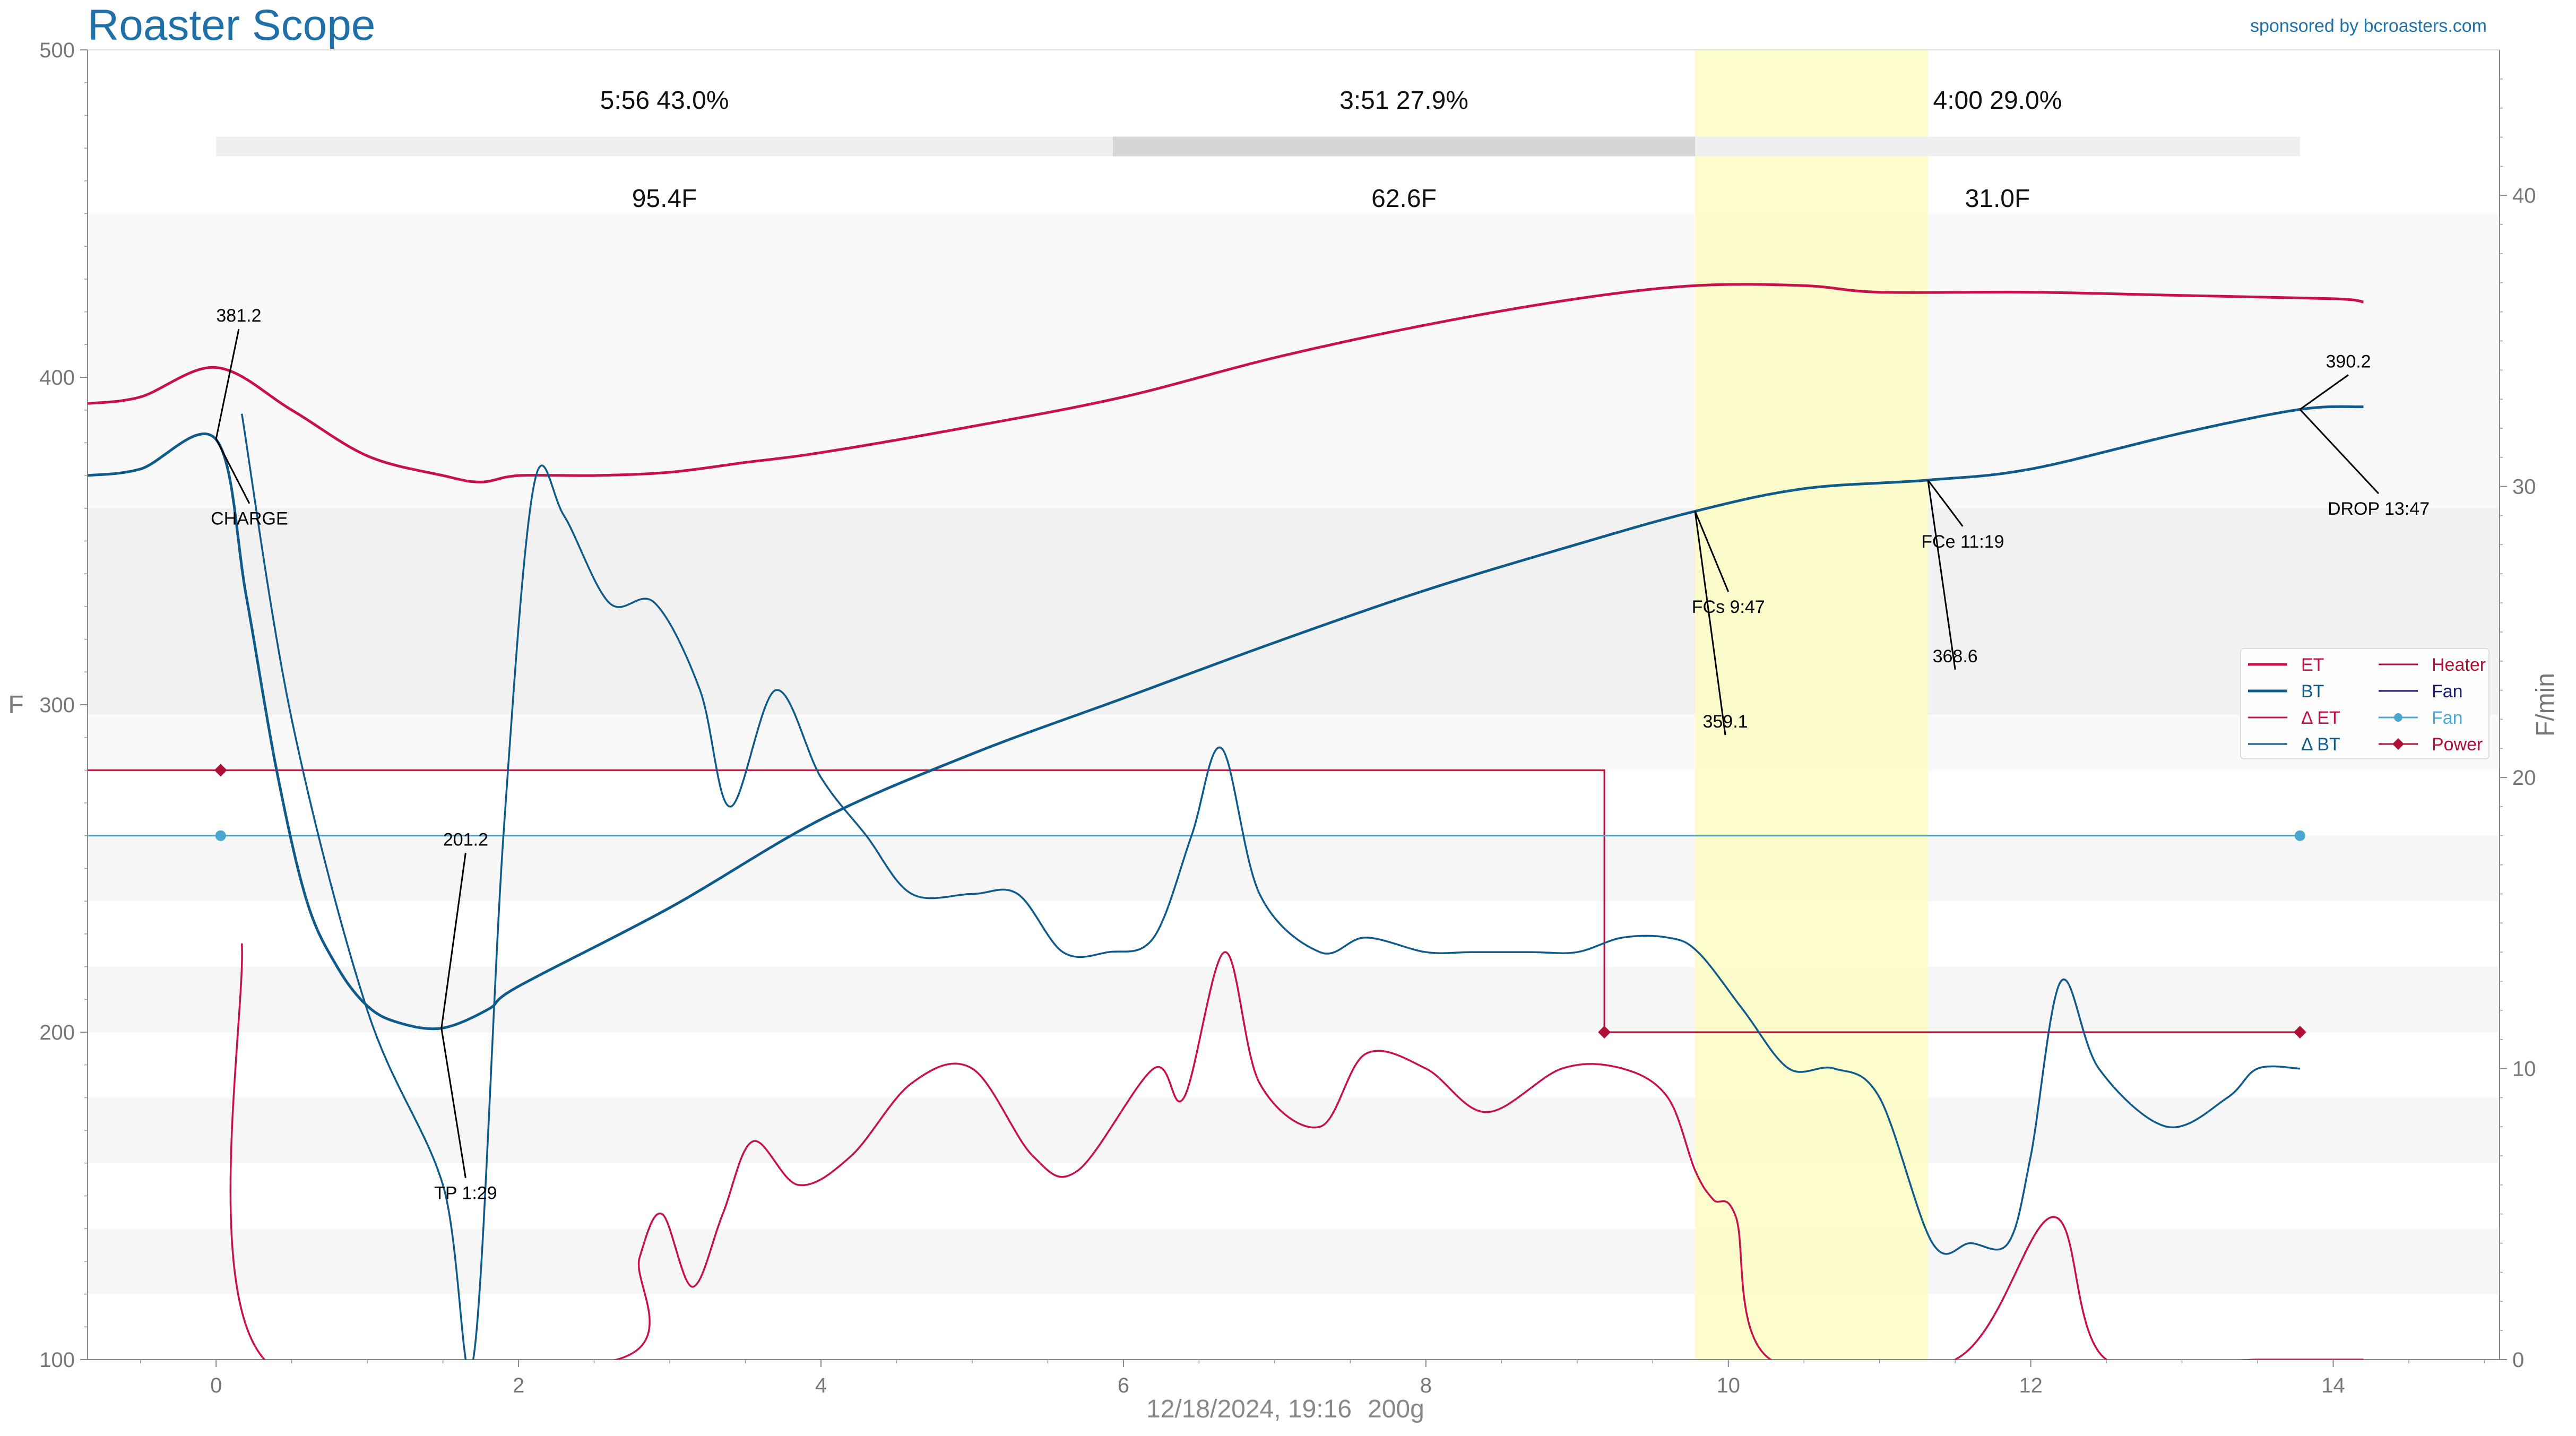 This screenshot has width=2576, height=1436. I want to click on legend-label: Power, so click(2457, 744).